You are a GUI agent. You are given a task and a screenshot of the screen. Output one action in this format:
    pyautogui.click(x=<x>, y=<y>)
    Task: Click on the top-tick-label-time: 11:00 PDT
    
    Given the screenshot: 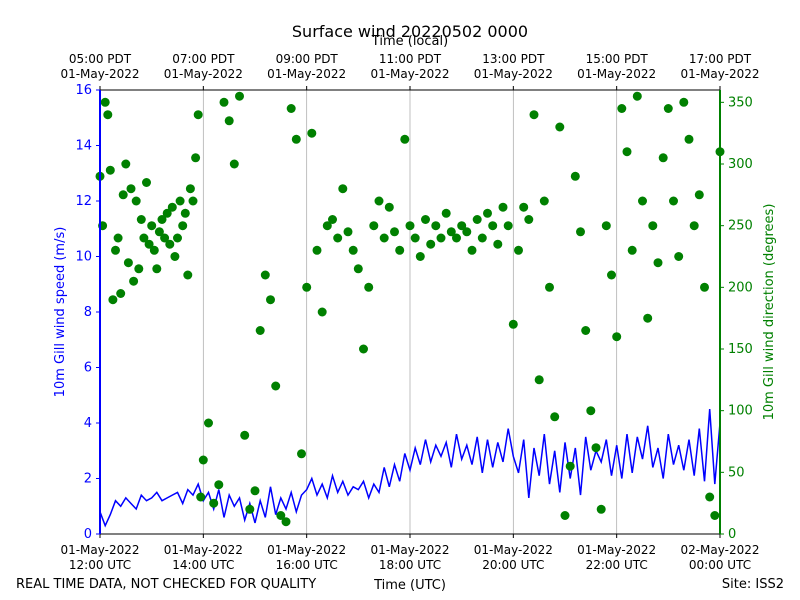 What is the action you would take?
    pyautogui.click(x=410, y=59)
    